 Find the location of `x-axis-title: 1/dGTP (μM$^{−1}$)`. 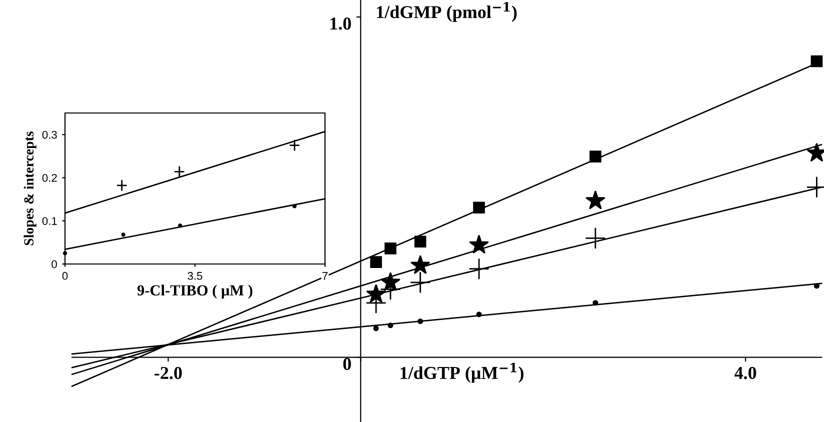

x-axis-title: 1/dGTP (μM$^{−1}$) is located at coordinates (462, 372).